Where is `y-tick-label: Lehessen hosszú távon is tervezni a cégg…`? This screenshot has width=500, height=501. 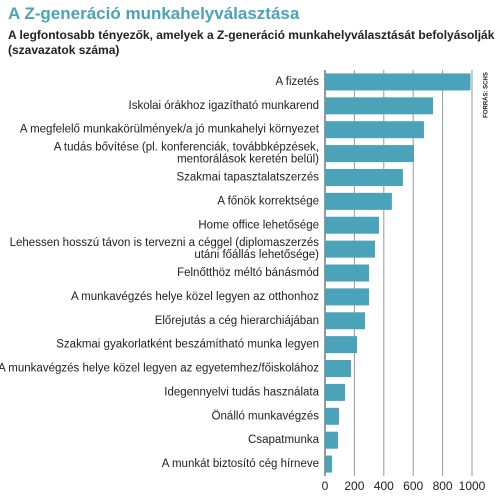
y-tick-label: Lehessen hosszú távon is tervezni a cégg… is located at coordinates (165, 249).